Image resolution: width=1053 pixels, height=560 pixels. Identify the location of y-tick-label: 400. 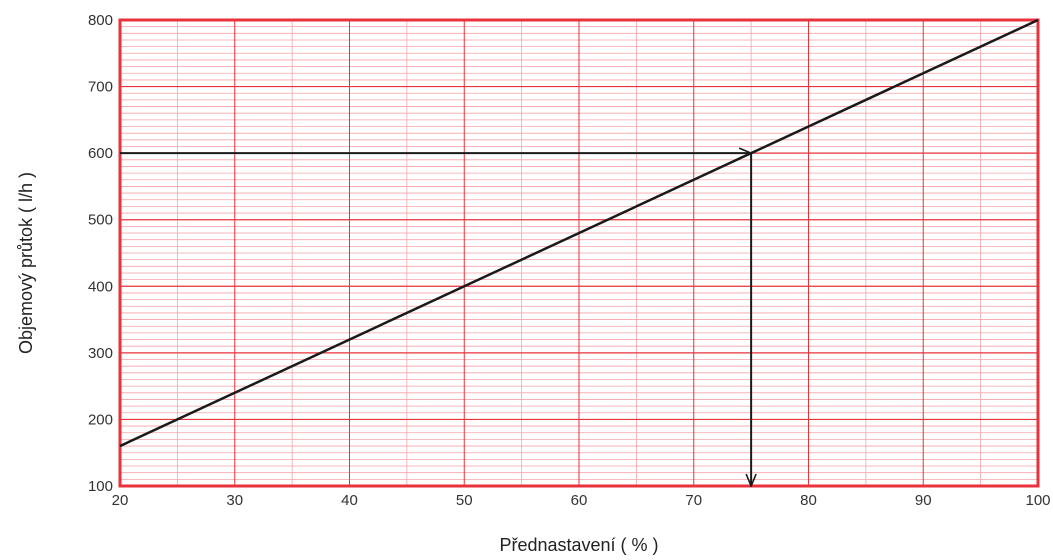
(100, 286).